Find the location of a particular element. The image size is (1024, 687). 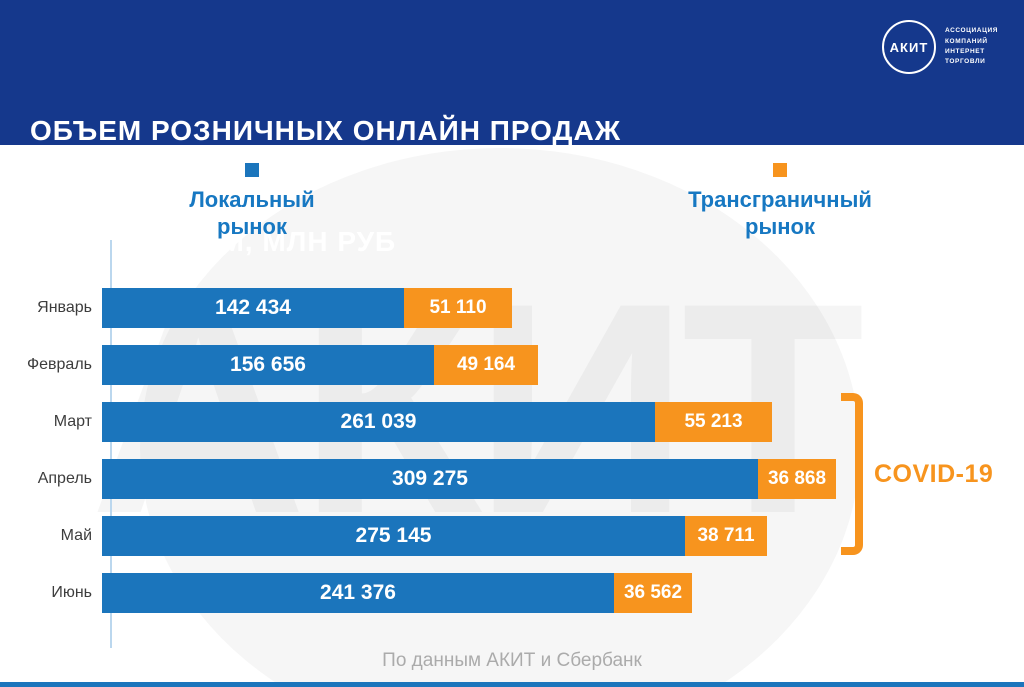

chart-row: Февраль 156 656 49 164 is located at coordinates (512, 365).